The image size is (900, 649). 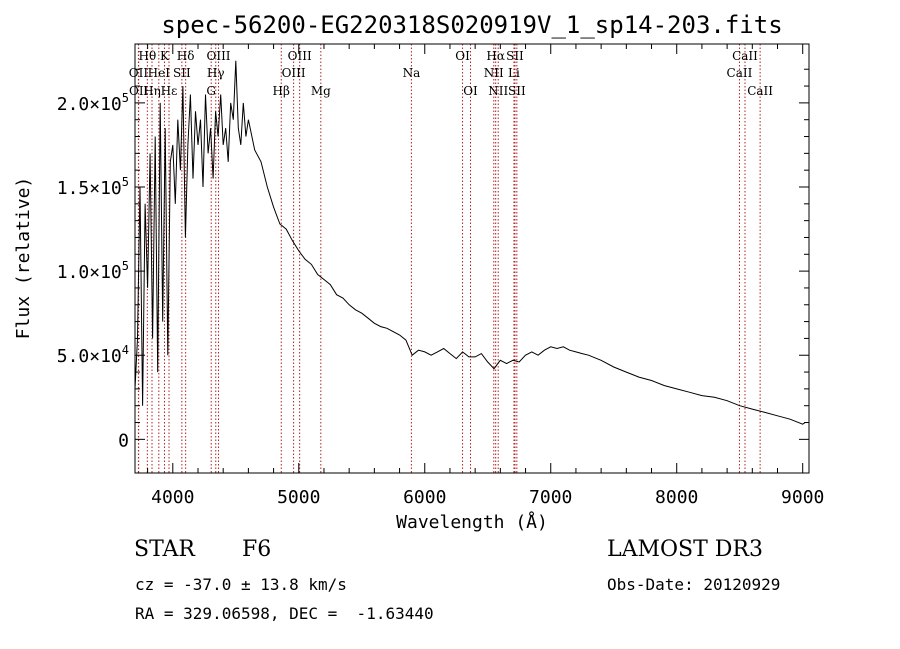 I want to click on obs-date: Obs-Date: 20120929, so click(x=694, y=584).